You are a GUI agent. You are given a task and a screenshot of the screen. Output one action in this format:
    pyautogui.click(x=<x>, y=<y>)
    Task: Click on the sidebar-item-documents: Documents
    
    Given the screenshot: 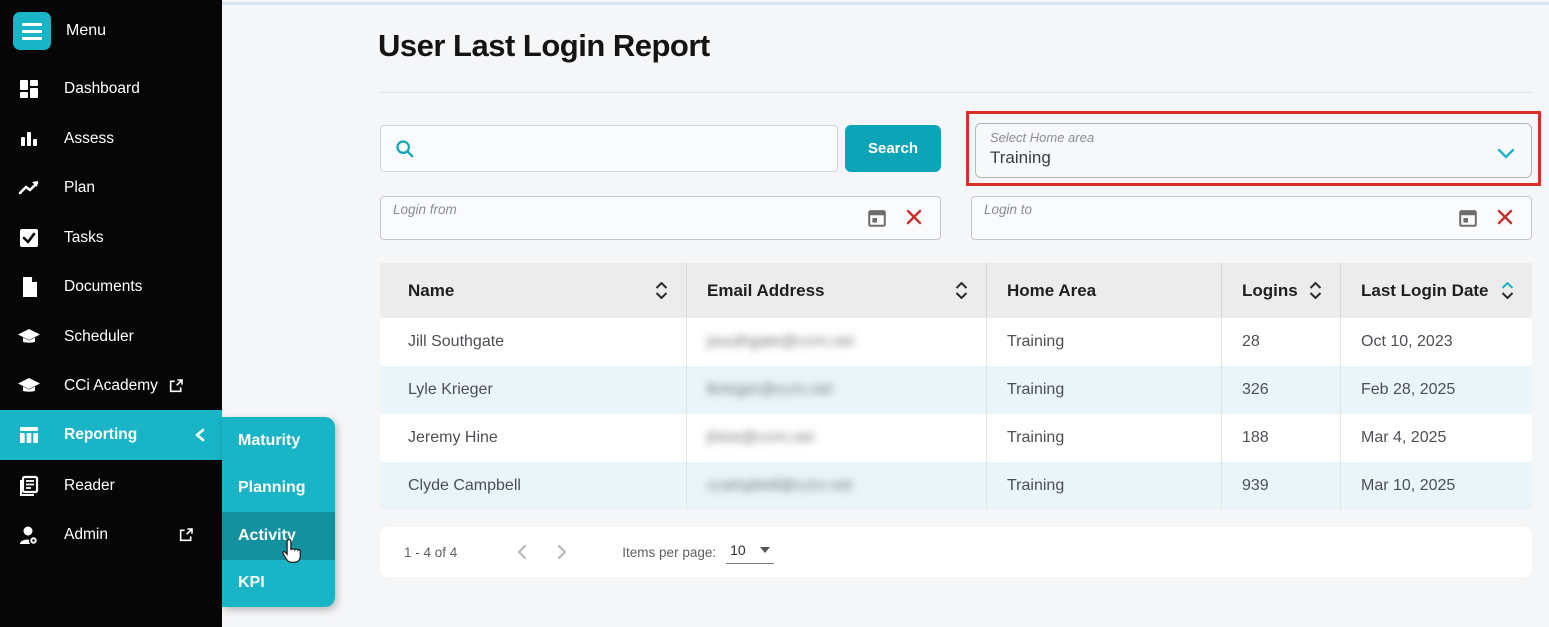 What is the action you would take?
    pyautogui.click(x=111, y=287)
    